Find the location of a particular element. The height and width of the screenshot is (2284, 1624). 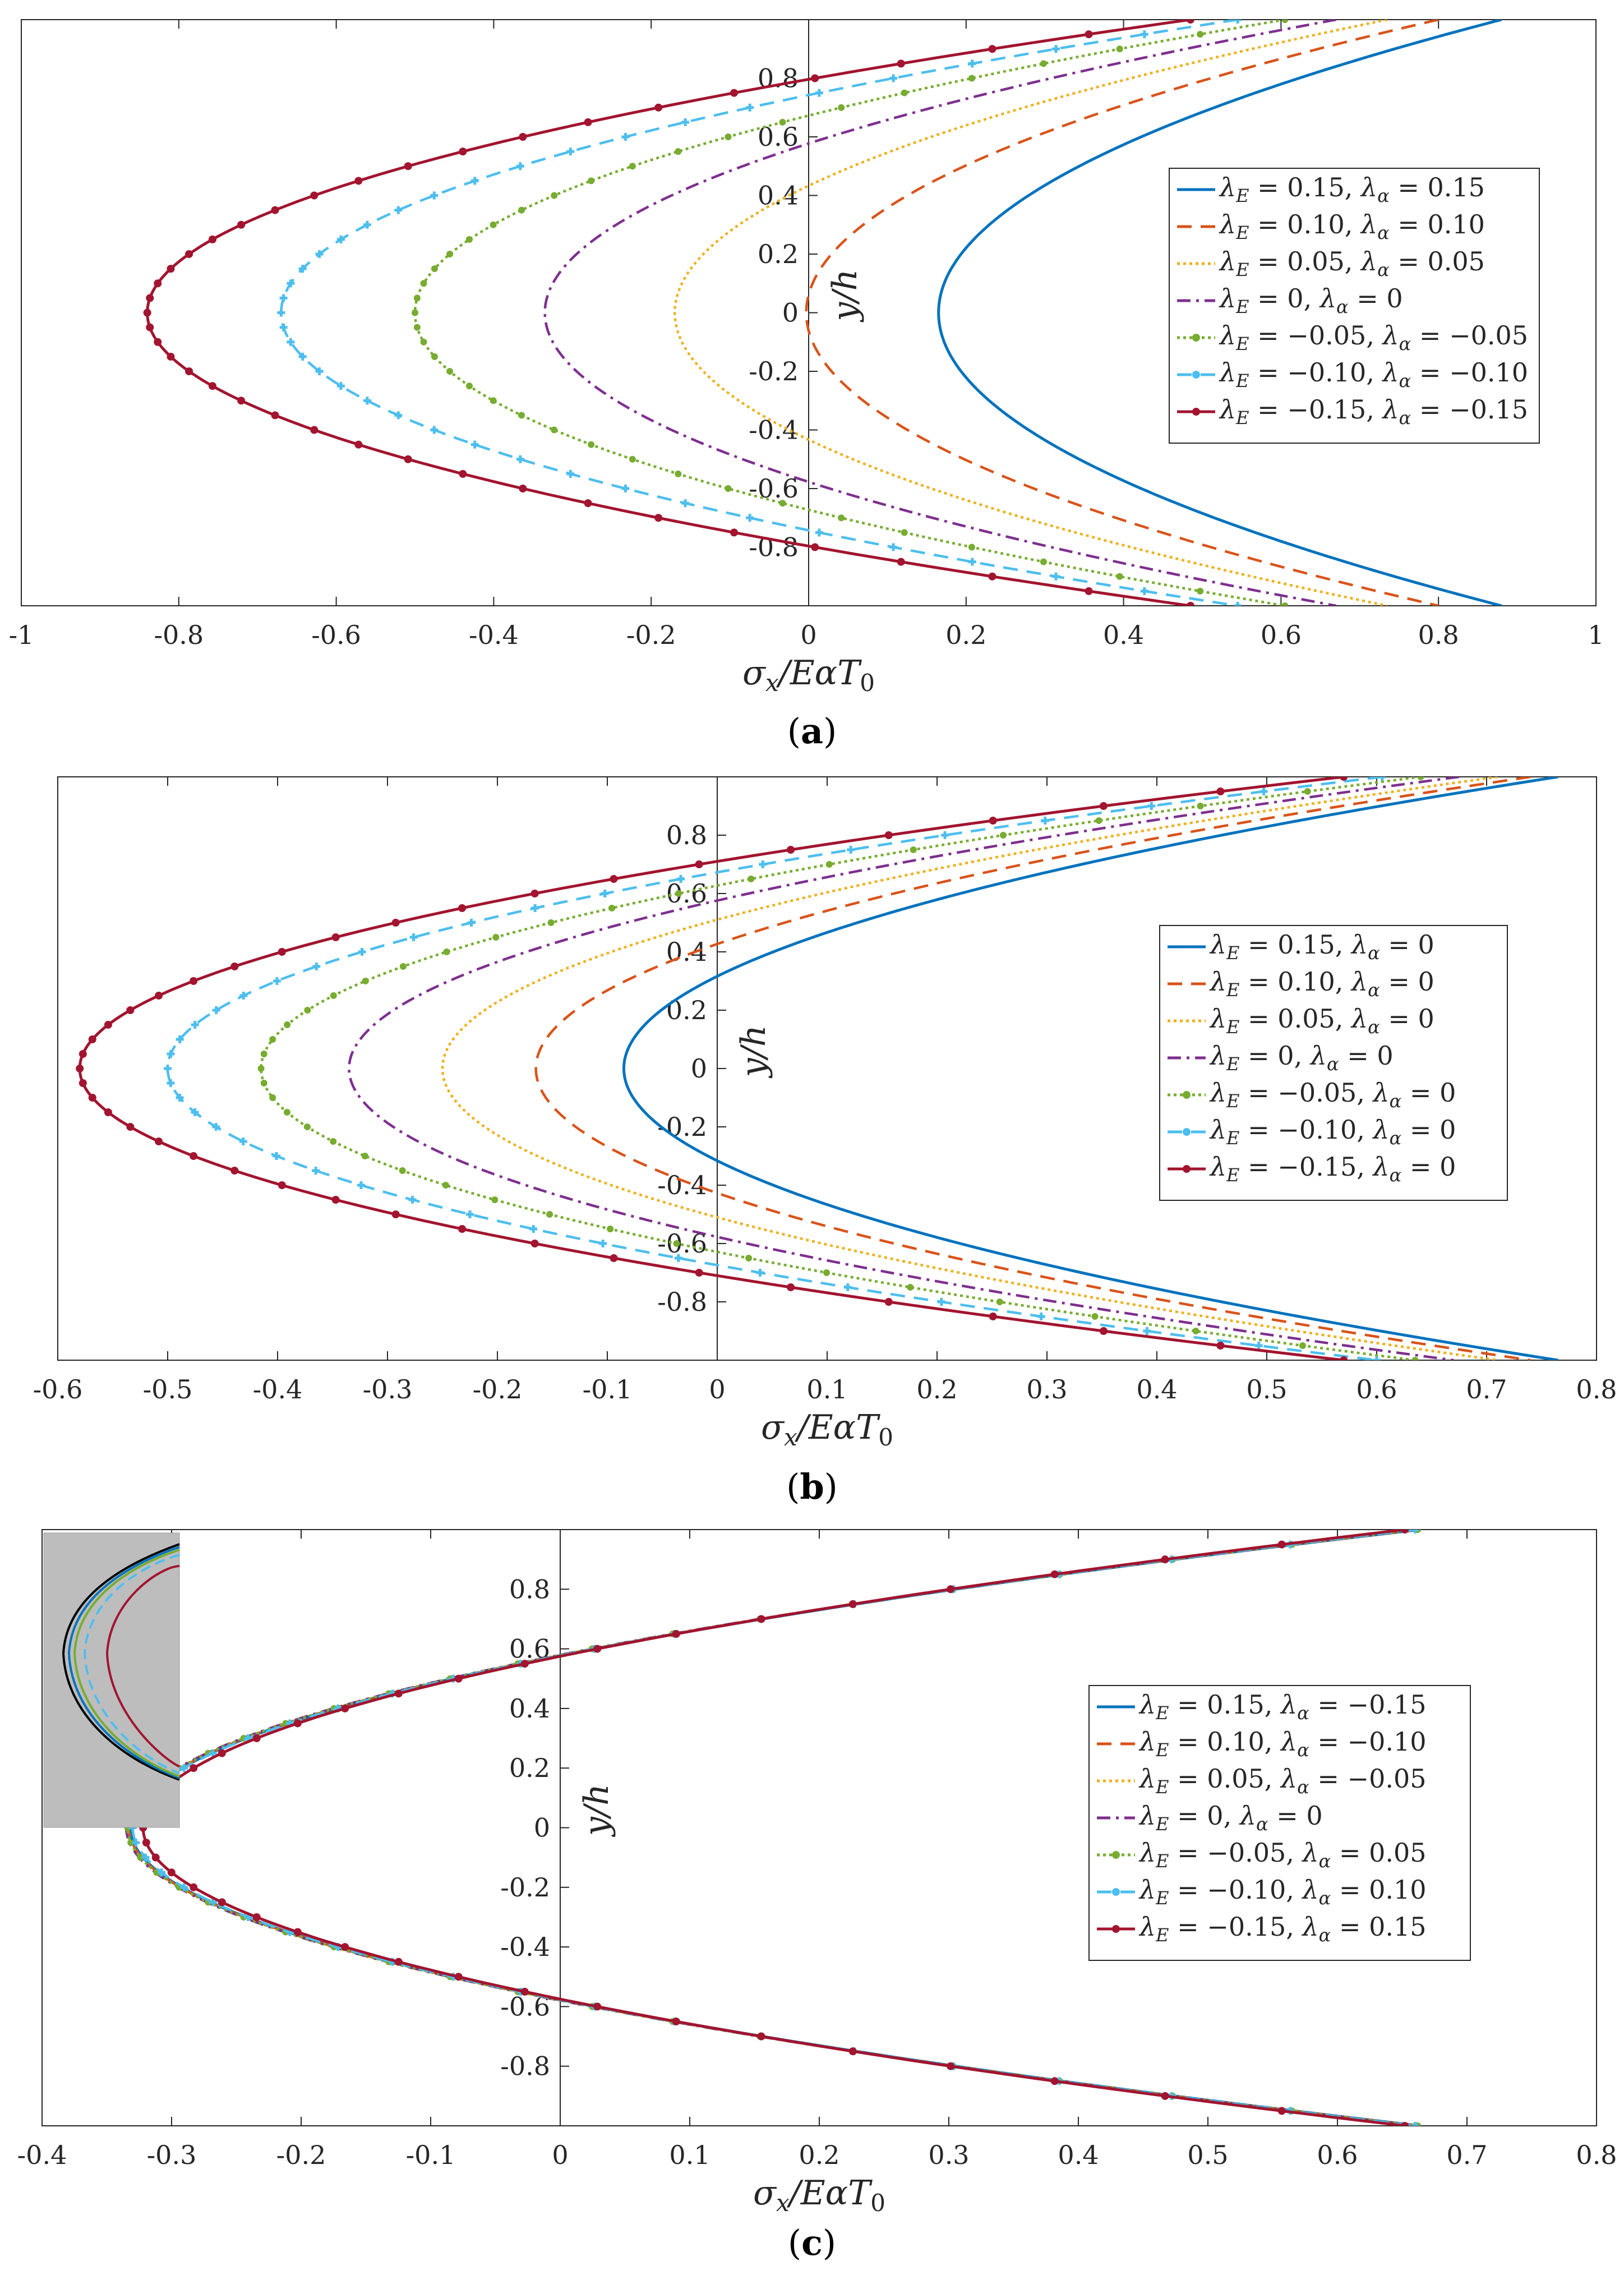

x-tick-label: 0.6 is located at coordinates (1281, 635).